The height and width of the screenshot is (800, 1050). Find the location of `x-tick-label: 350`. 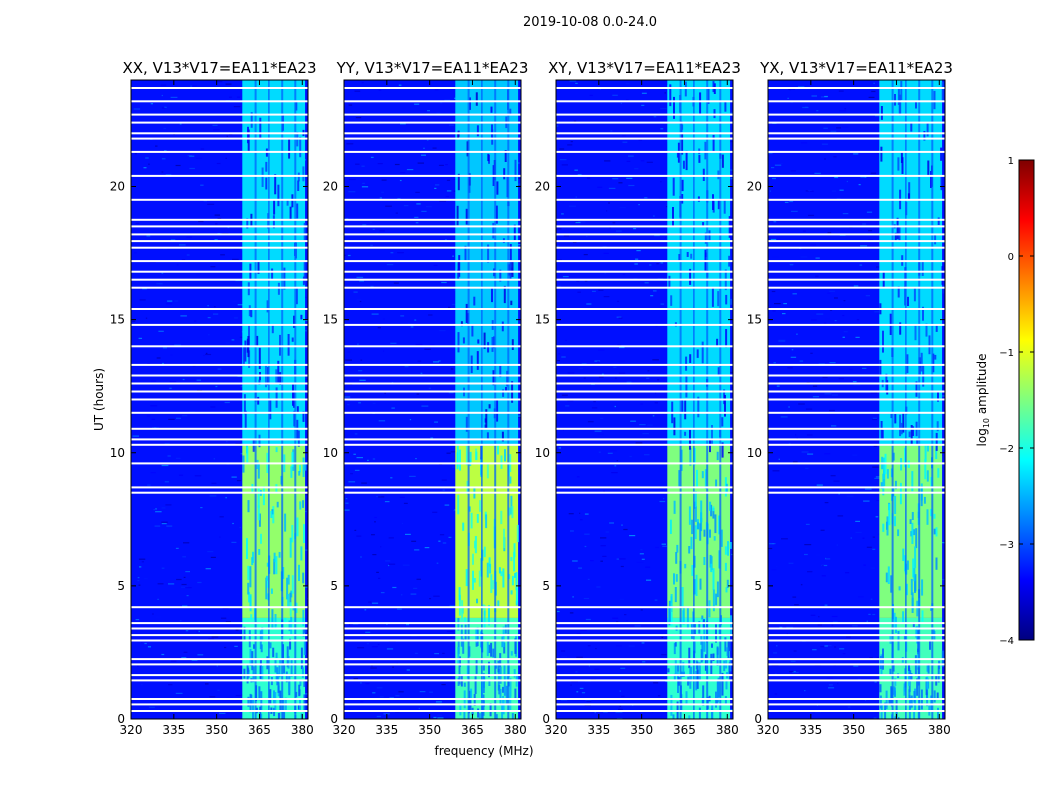

x-tick-label: 350 is located at coordinates (429, 730).